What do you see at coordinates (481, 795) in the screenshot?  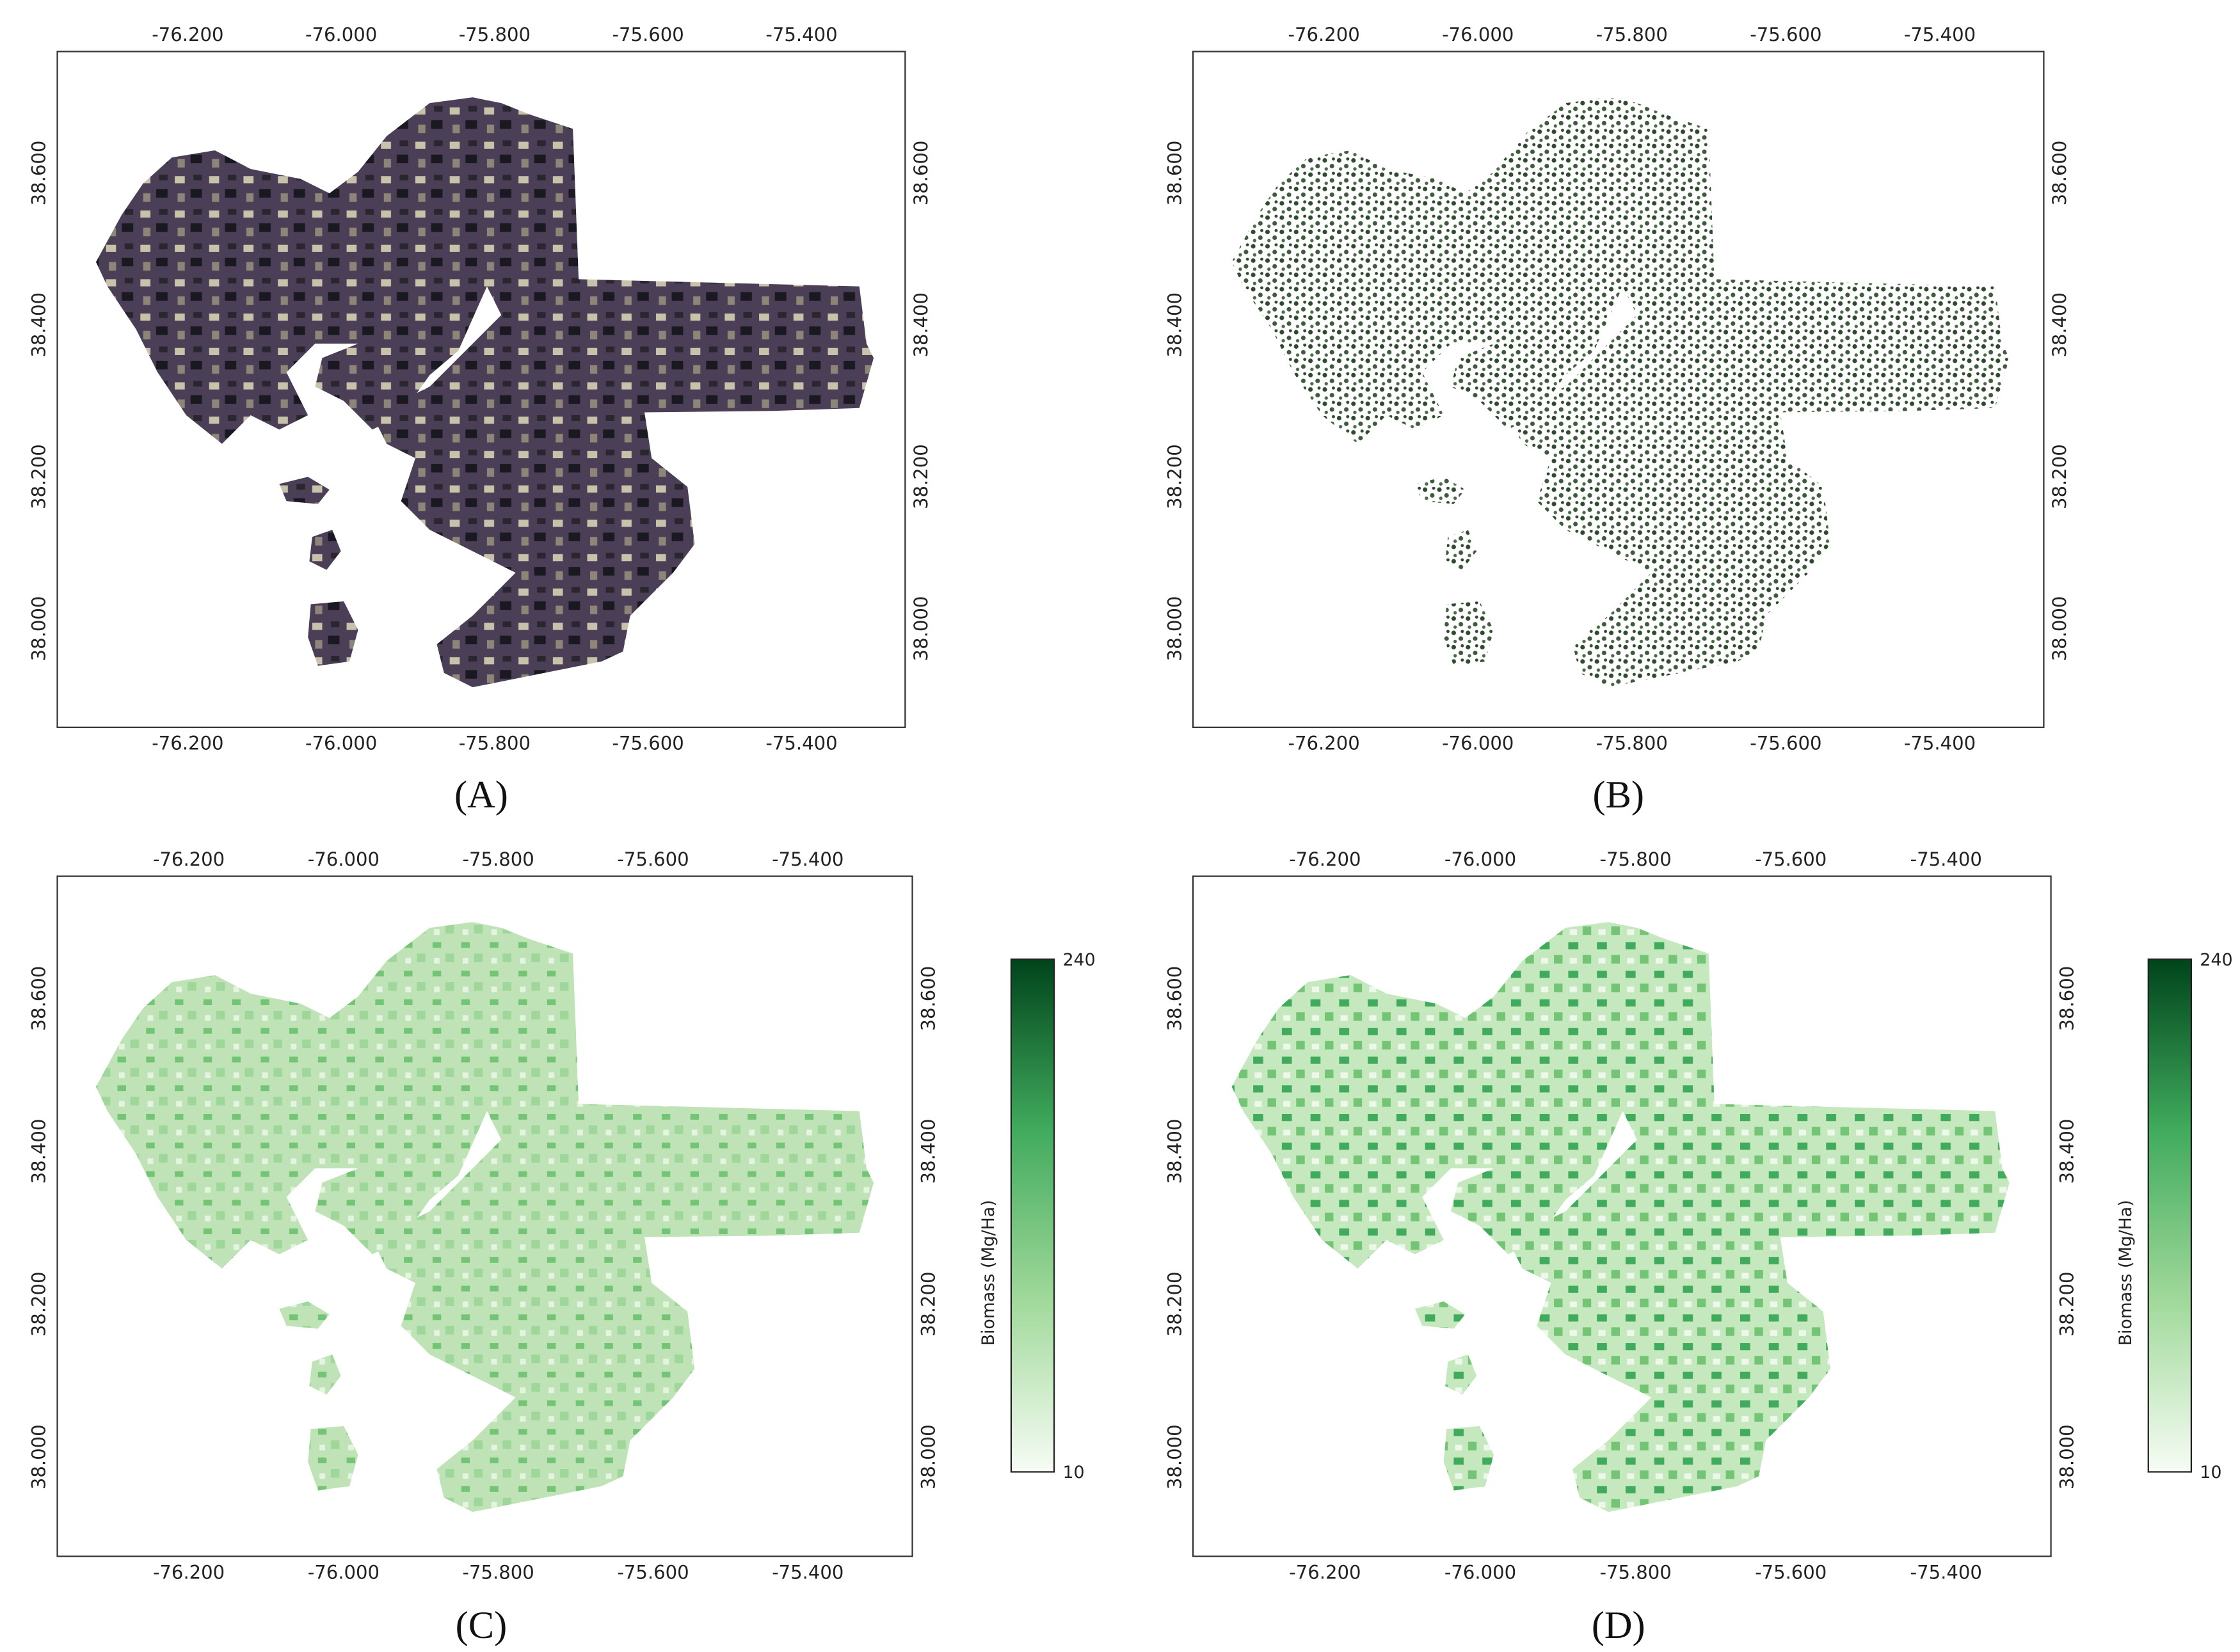 I see `panel-label: (A)` at bounding box center [481, 795].